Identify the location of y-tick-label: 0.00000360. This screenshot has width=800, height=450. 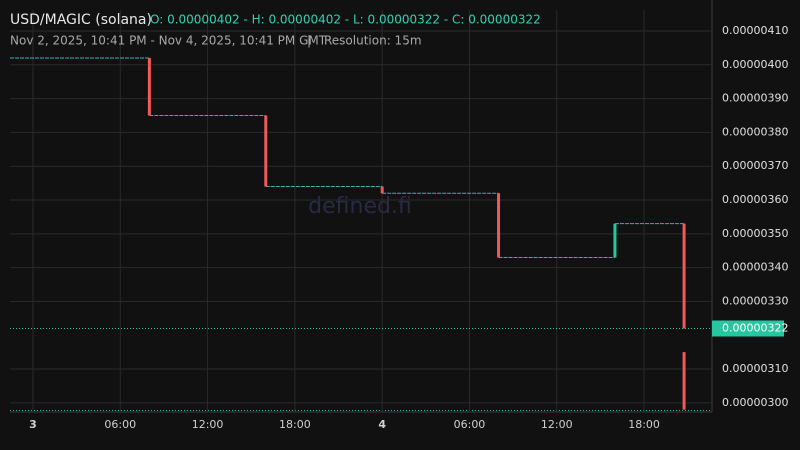
(755, 199).